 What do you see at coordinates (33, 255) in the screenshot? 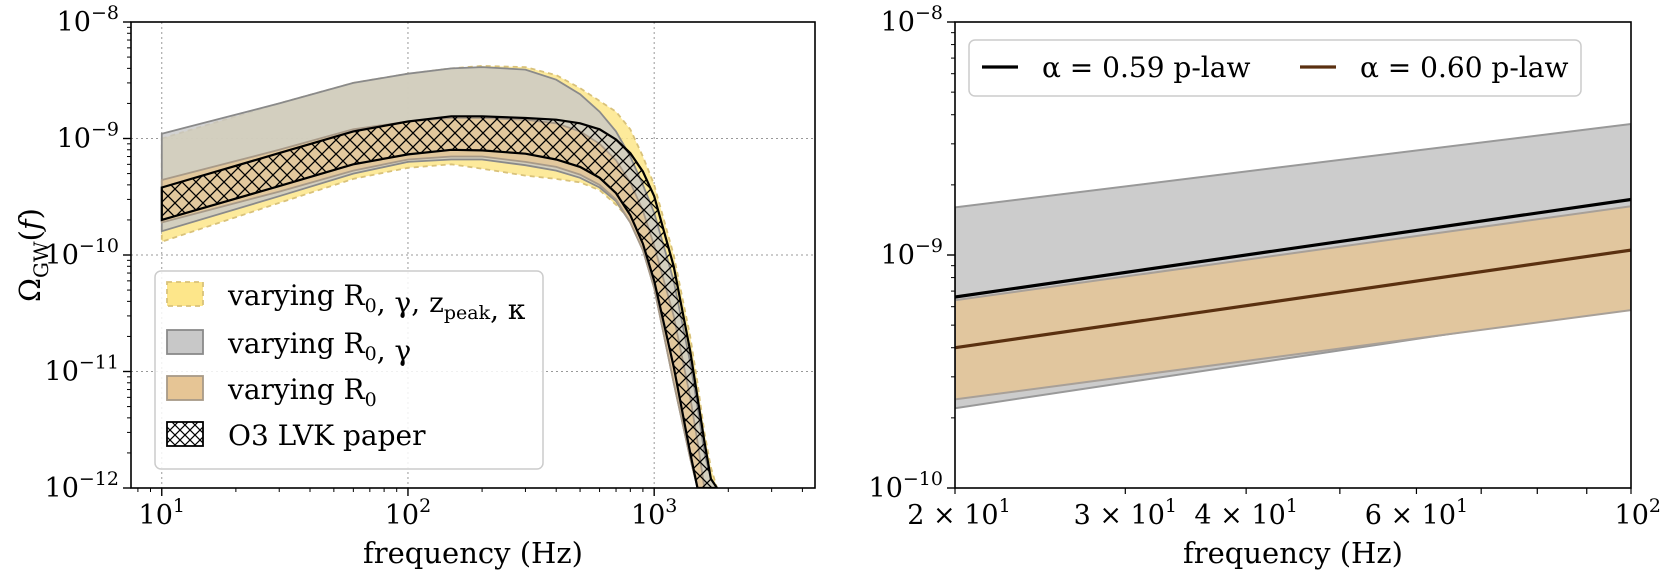
I see `left-y-axis-label: ΩGW(f)` at bounding box center [33, 255].